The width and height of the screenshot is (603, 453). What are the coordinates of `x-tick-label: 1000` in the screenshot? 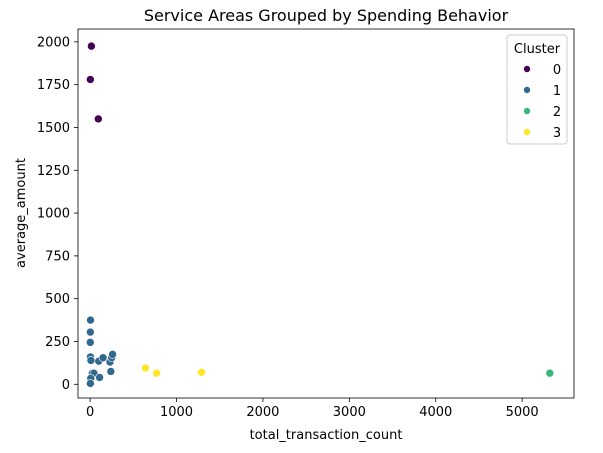 It's located at (176, 412).